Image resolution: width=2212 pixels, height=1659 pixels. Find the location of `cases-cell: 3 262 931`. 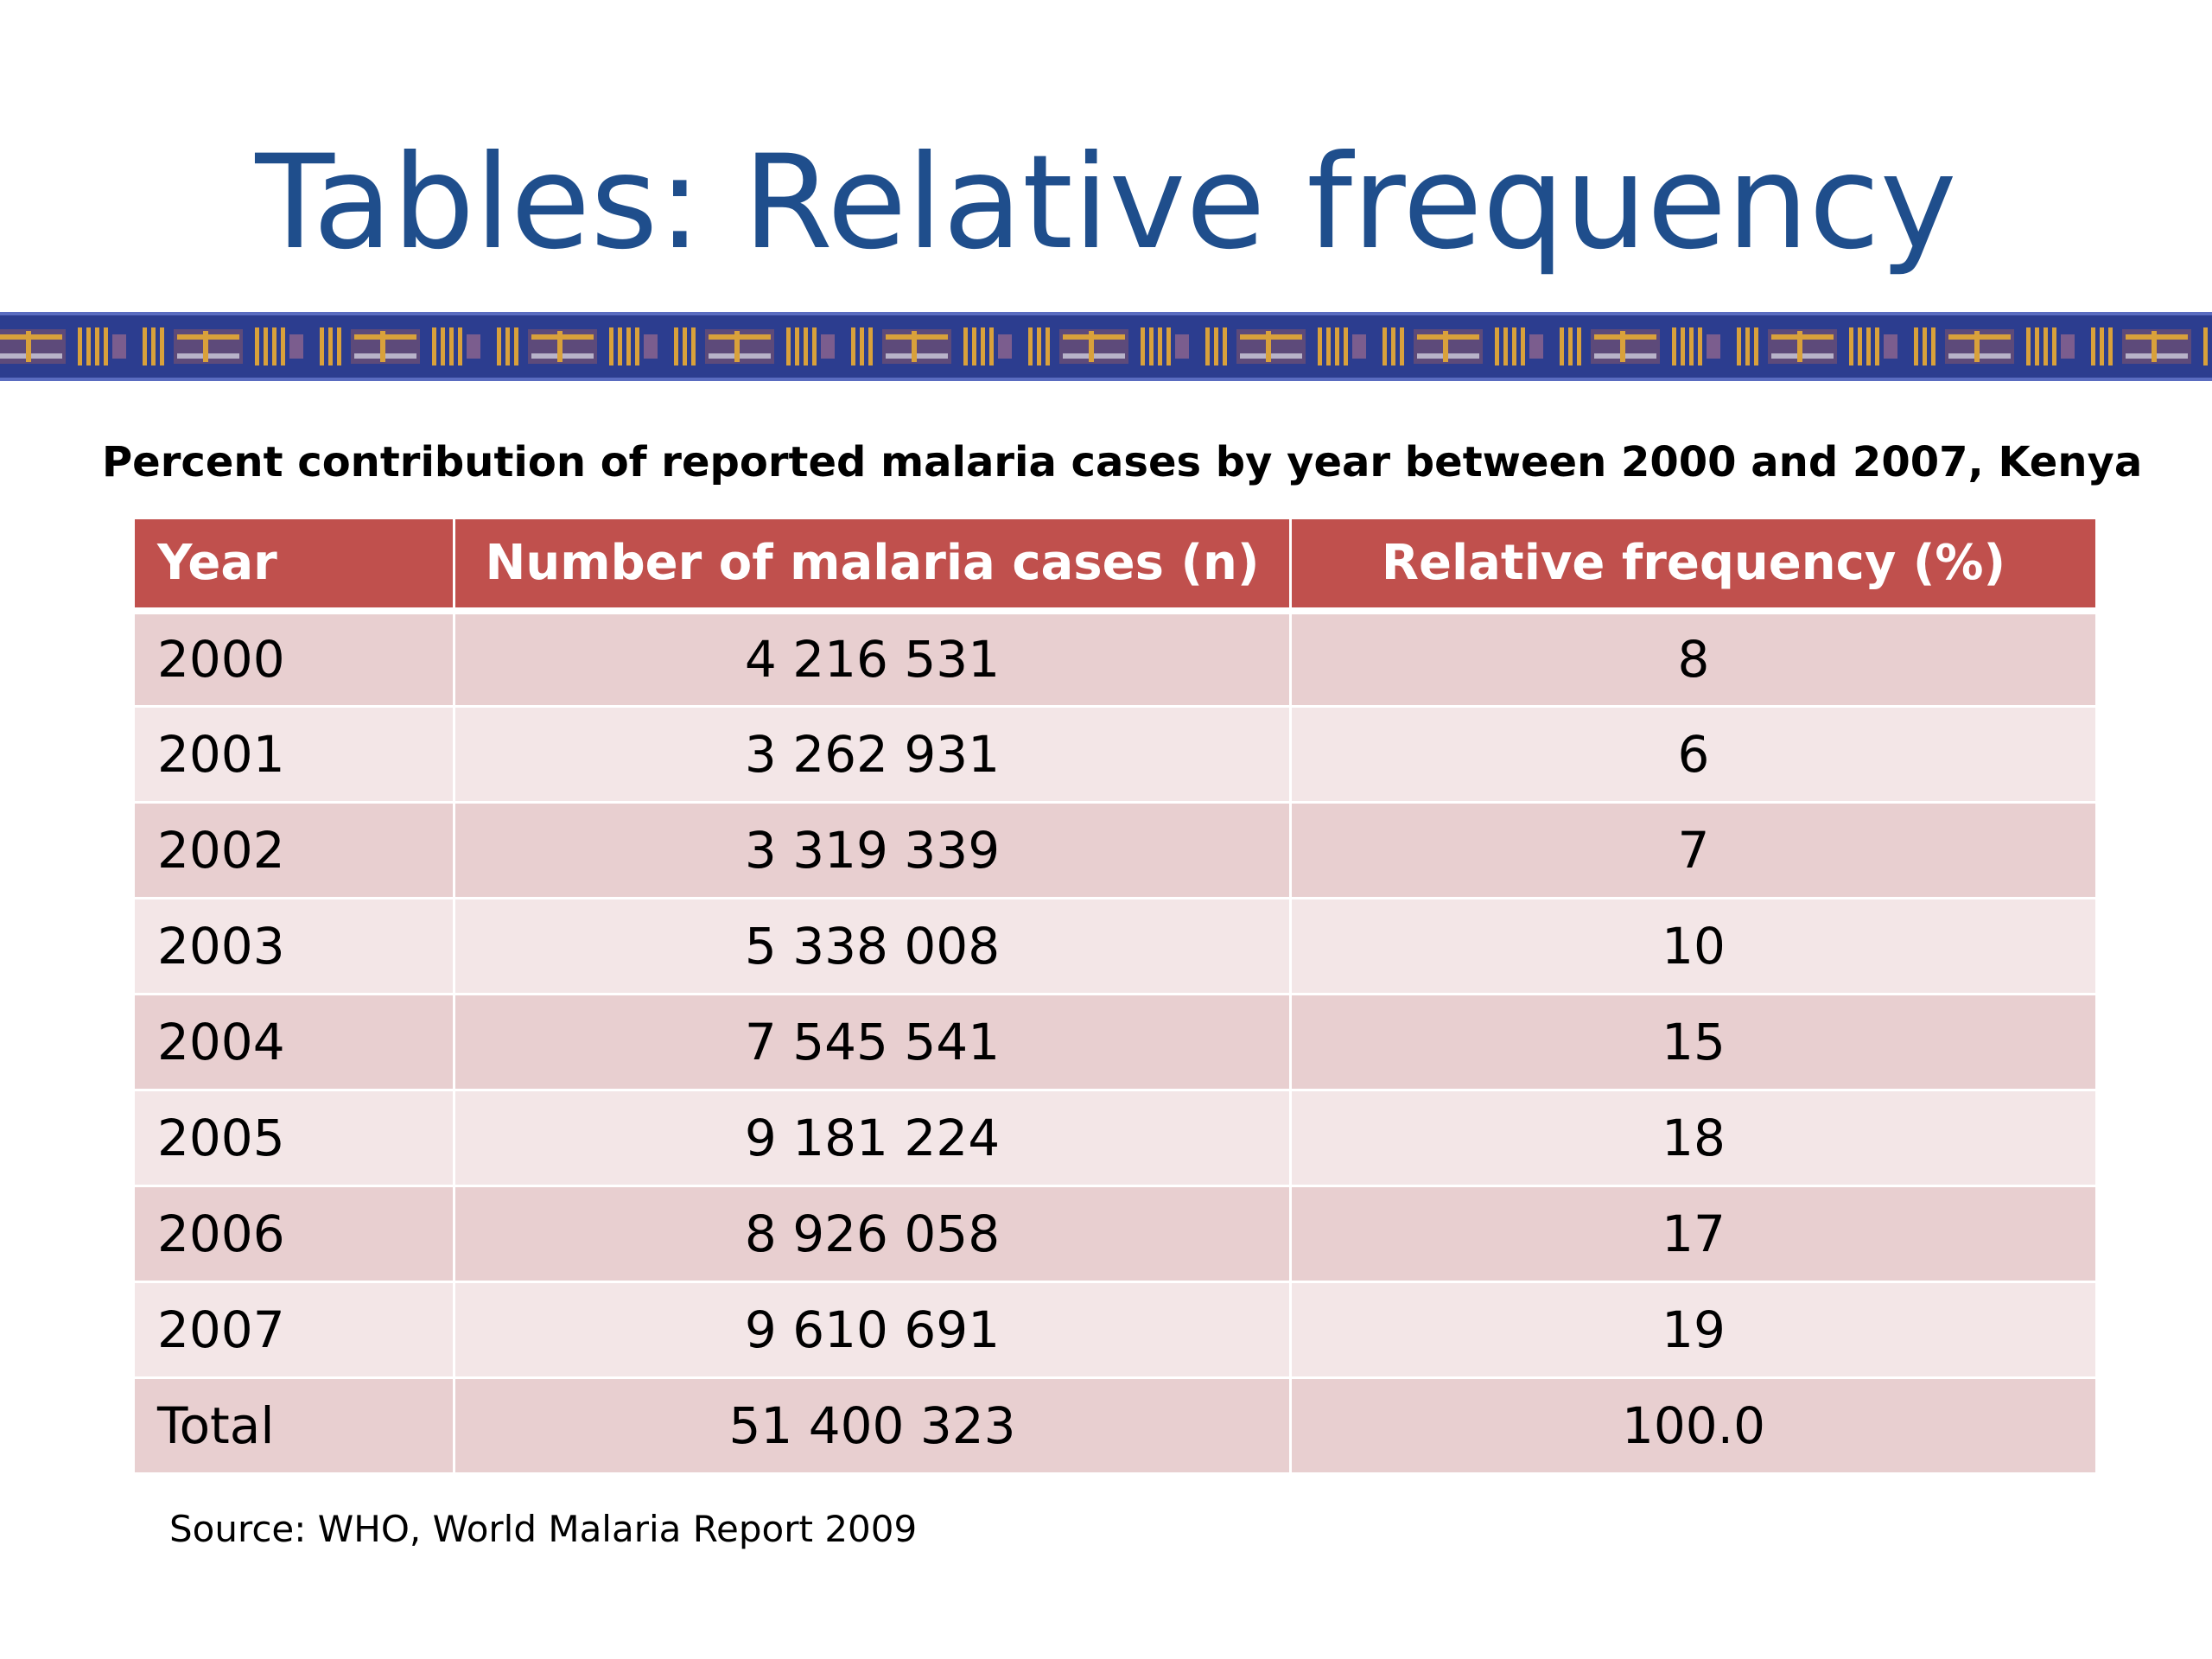

cases-cell: 3 262 931 is located at coordinates (872, 754).